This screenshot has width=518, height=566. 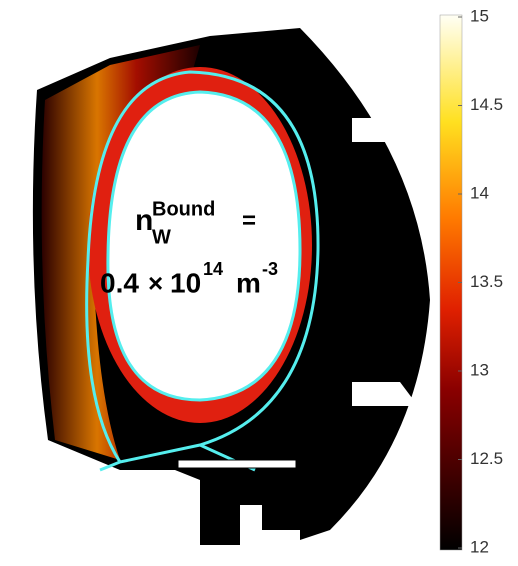 I want to click on colorbar-tick-label: 14, so click(x=479, y=192).